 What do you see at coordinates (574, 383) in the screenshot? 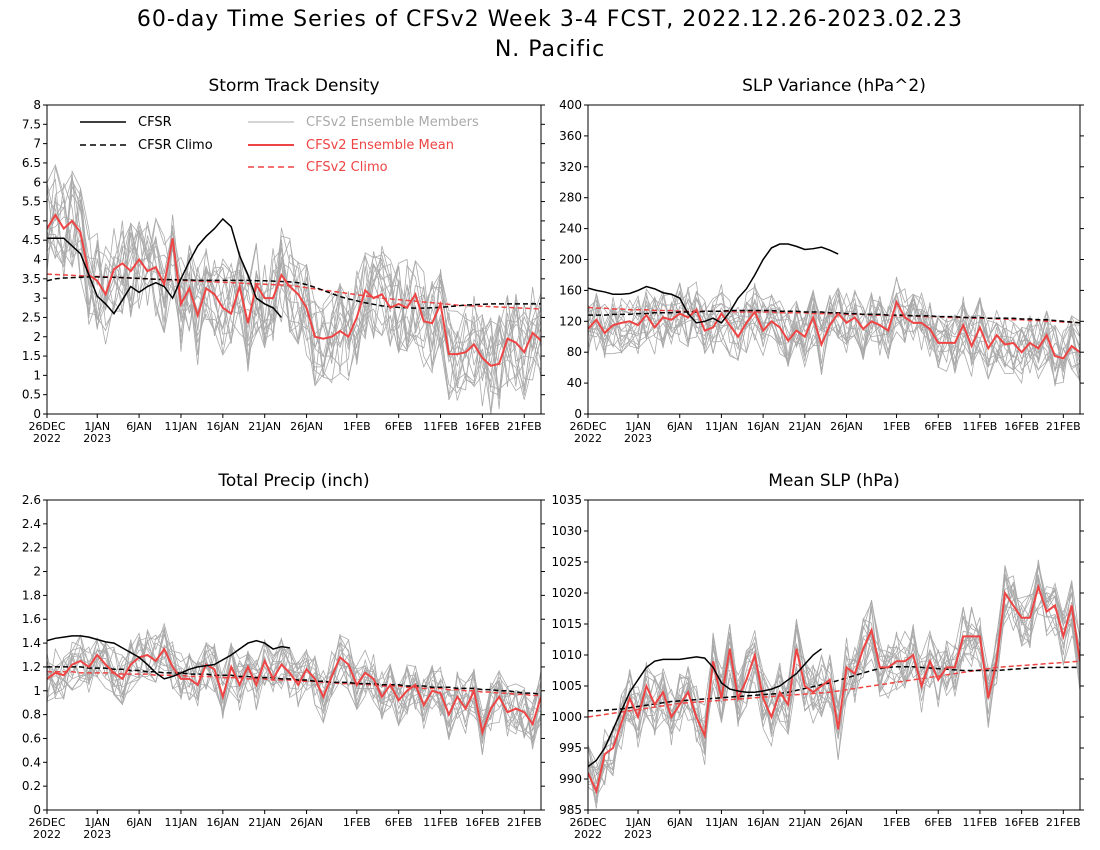
I see `y-tick-label: 40` at bounding box center [574, 383].